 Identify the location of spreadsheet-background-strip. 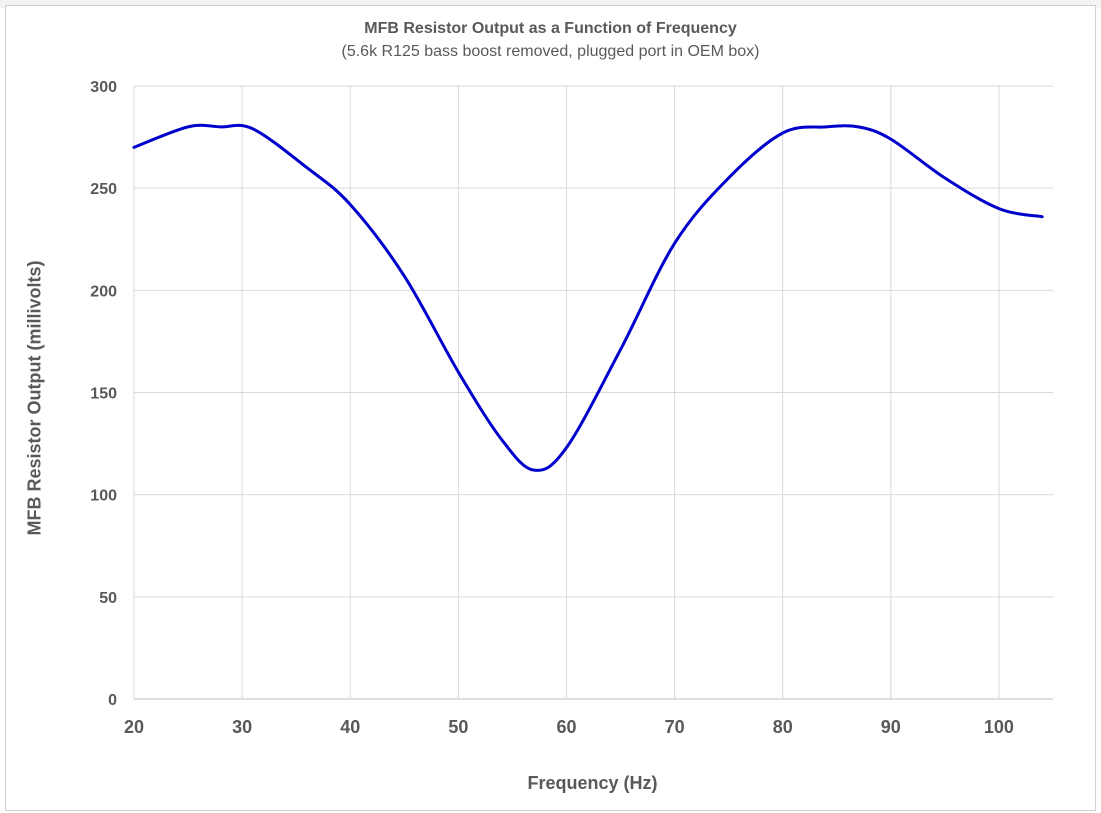
(550, 4).